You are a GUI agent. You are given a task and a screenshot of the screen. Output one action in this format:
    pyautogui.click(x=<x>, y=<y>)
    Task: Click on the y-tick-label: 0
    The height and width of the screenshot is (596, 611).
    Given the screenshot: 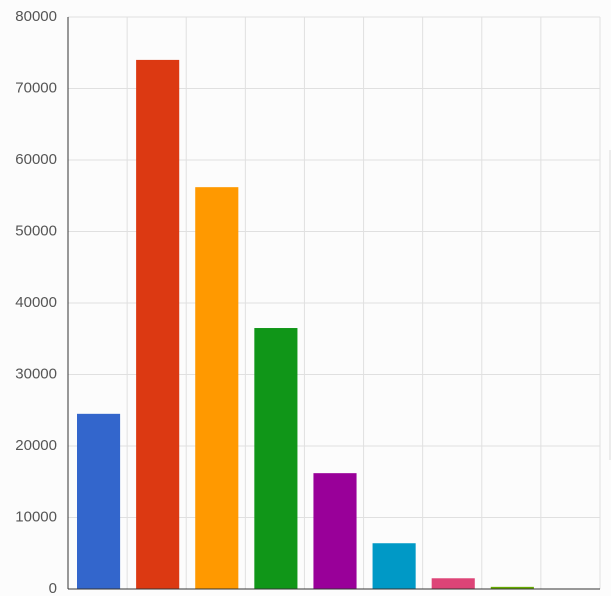 What is the action you would take?
    pyautogui.click(x=53, y=588)
    